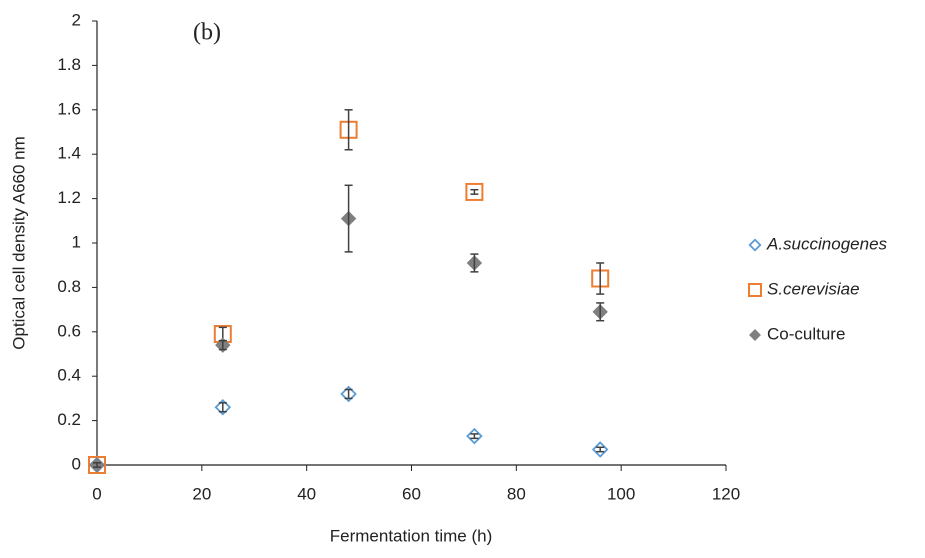  Describe the element at coordinates (69, 330) in the screenshot. I see `y-tick-label: 0.6` at that location.